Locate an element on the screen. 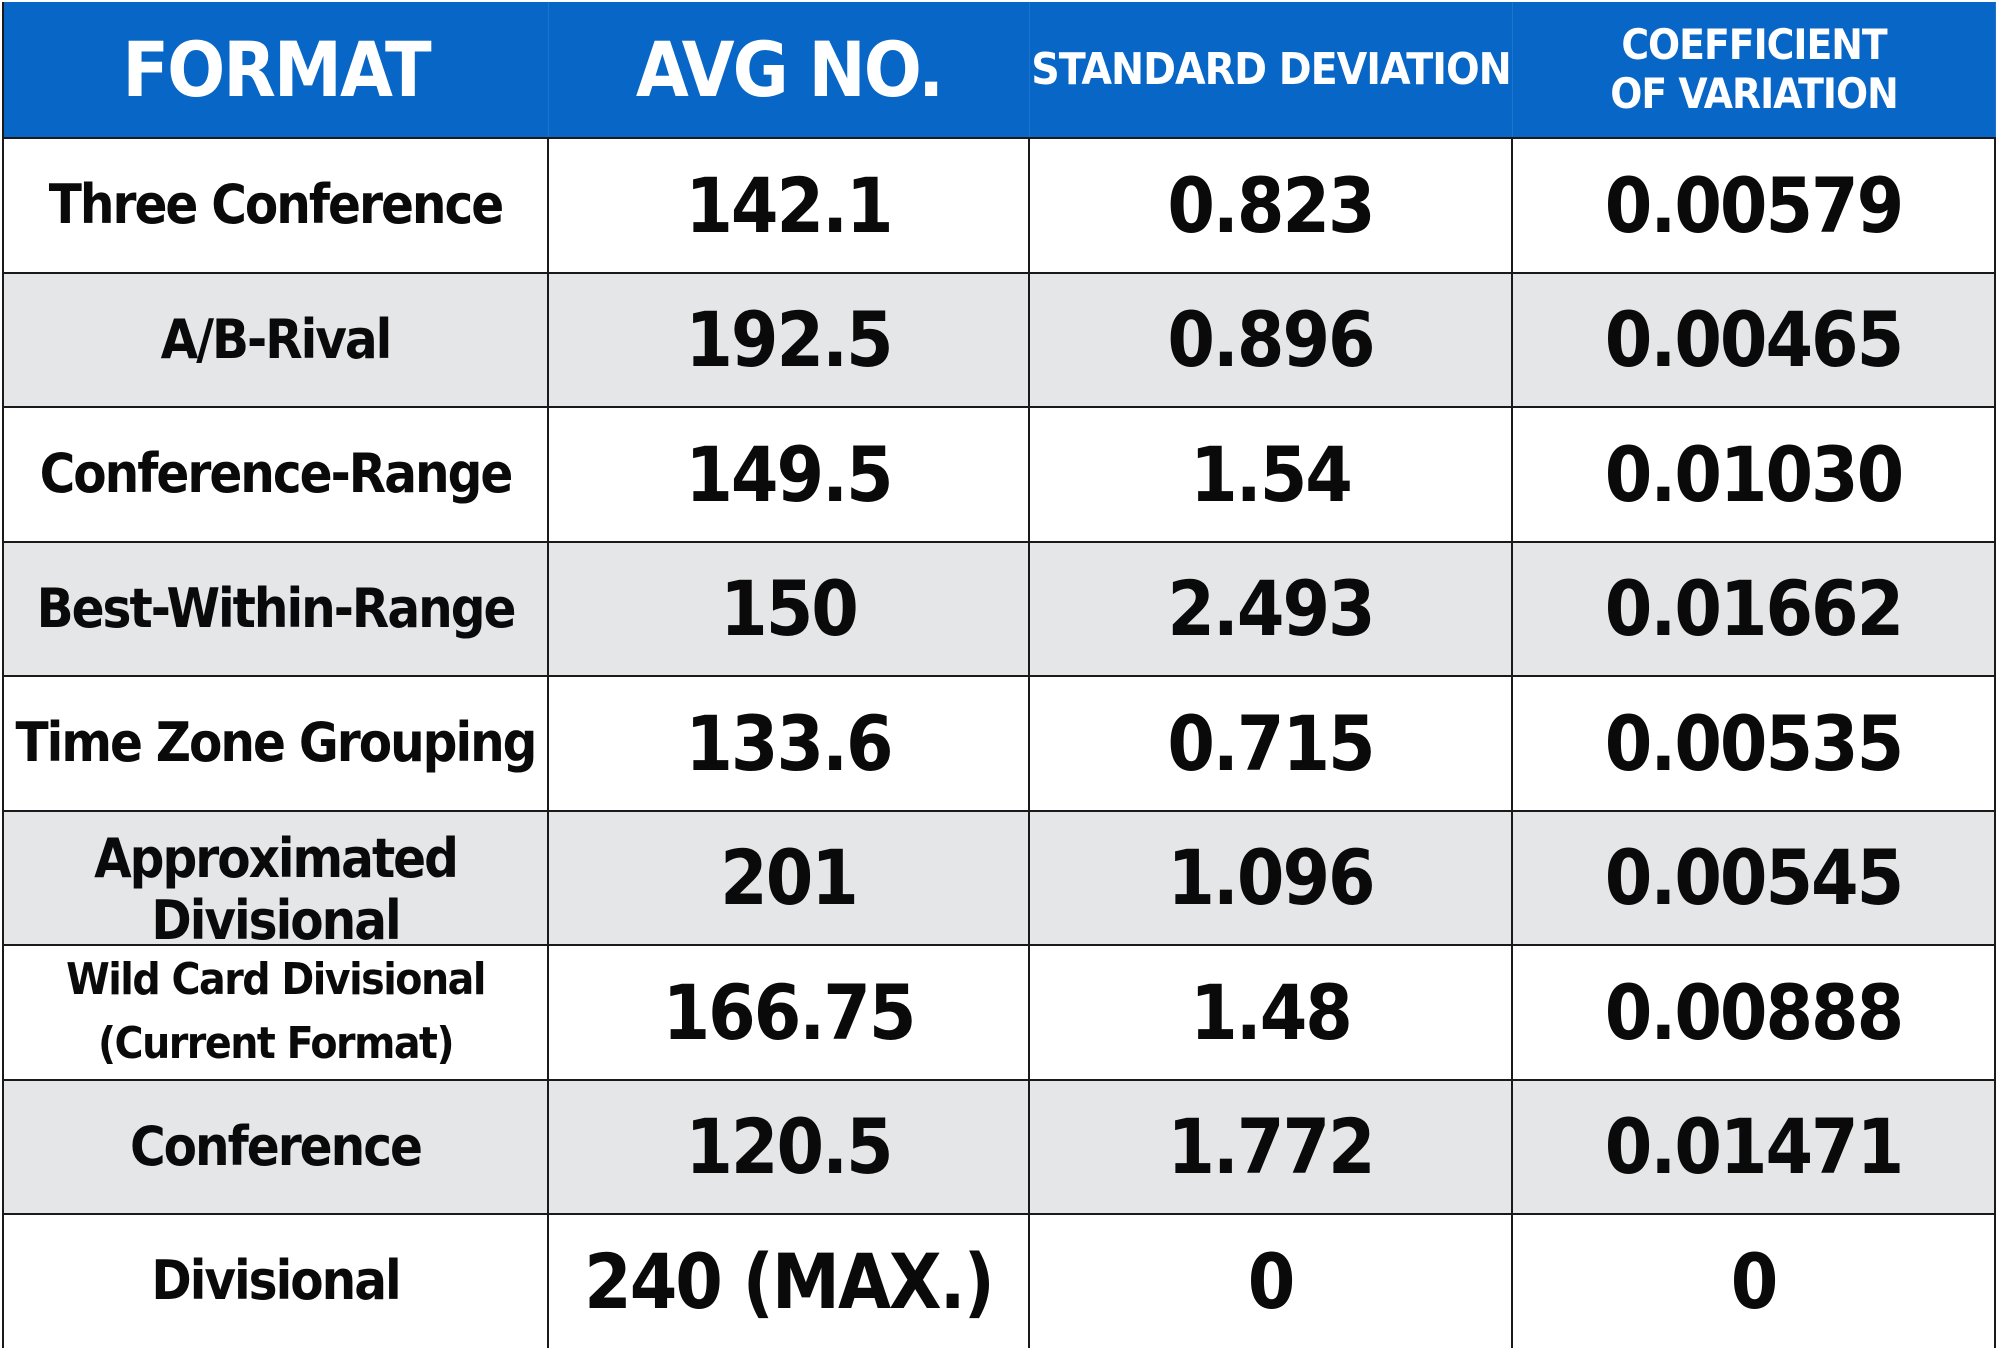 This screenshot has height=1352, width=2000. row-std-value: 1.48 is located at coordinates (1271, 1011).